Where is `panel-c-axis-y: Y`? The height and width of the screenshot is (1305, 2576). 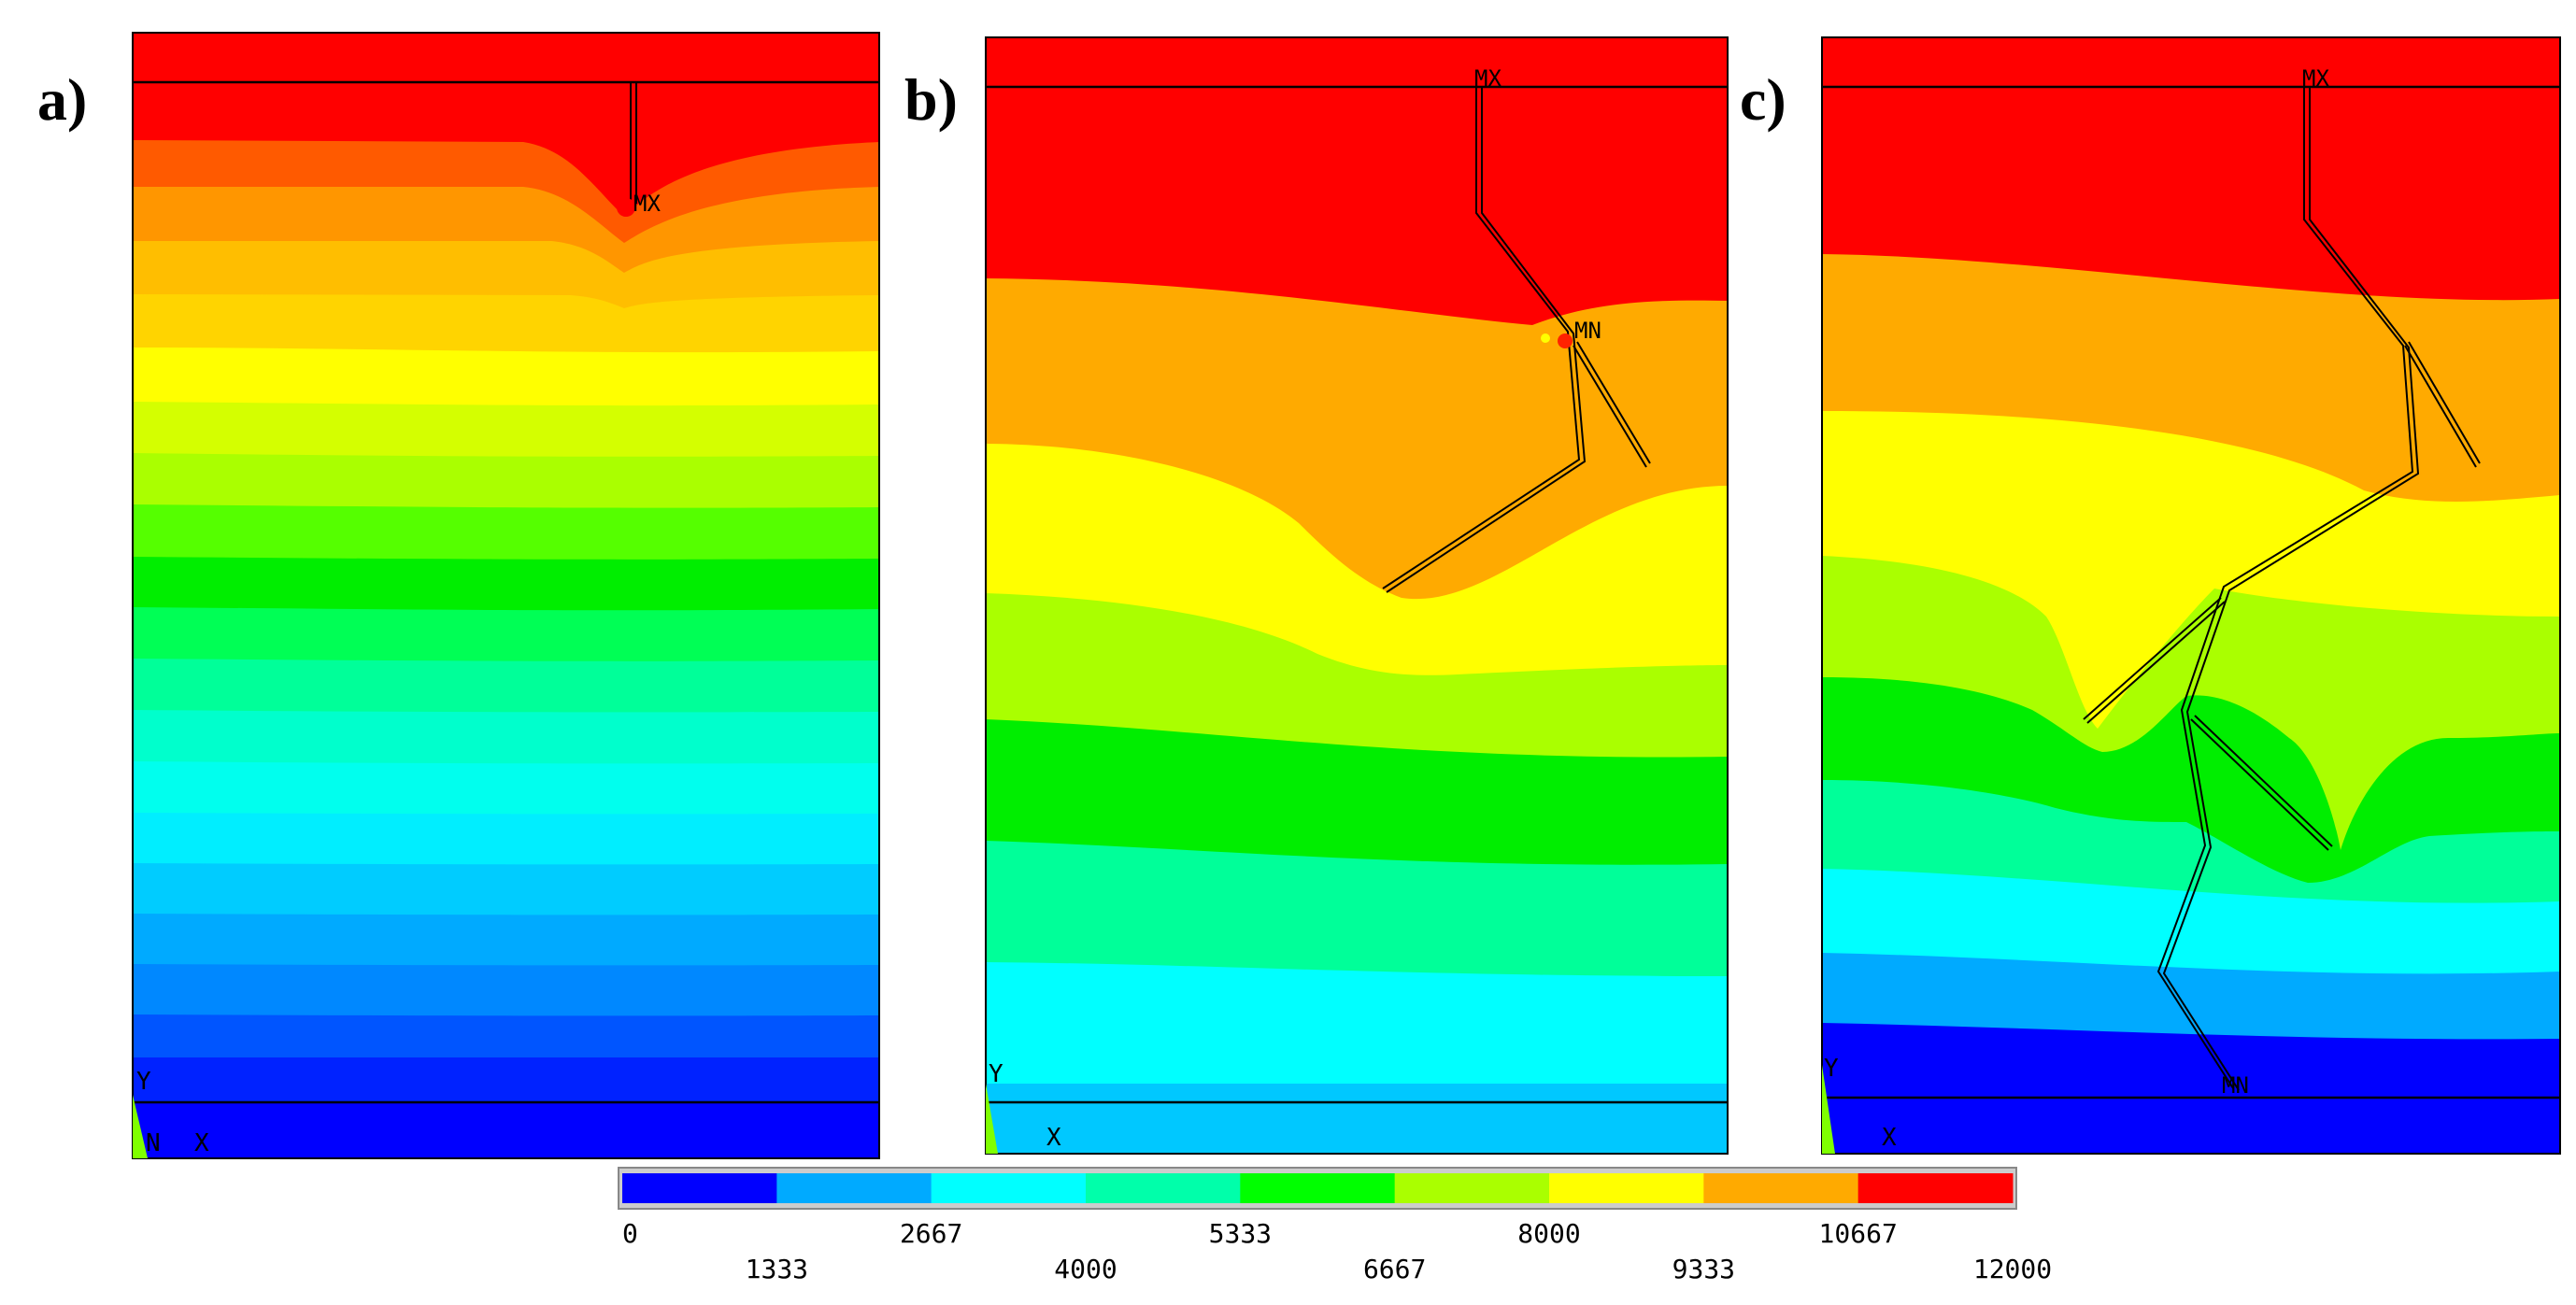 panel-c-axis-y: Y is located at coordinates (1831, 1069).